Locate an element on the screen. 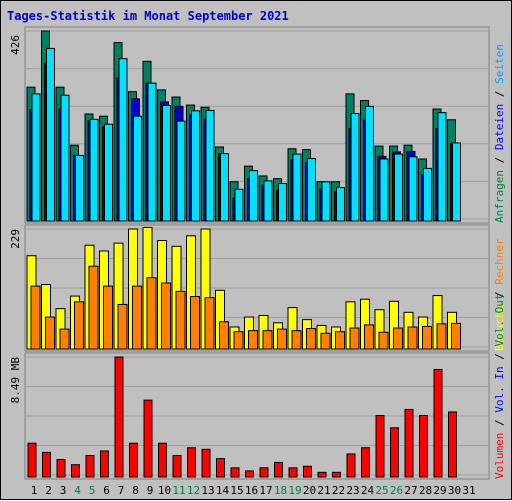 This screenshot has width=512, height=501. y-max-label-volume: 8.49 MB is located at coordinates (15, 380).